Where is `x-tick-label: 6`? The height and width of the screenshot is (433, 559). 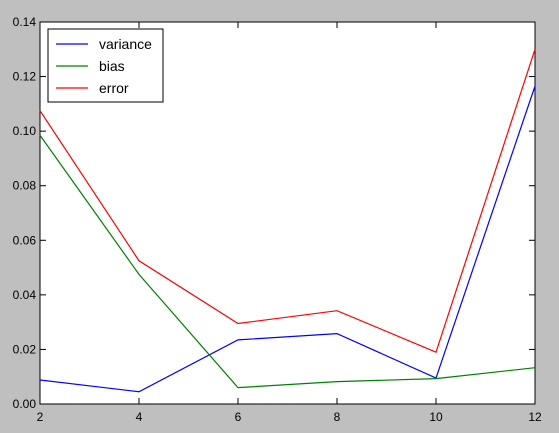 x-tick-label: 6 is located at coordinates (238, 417).